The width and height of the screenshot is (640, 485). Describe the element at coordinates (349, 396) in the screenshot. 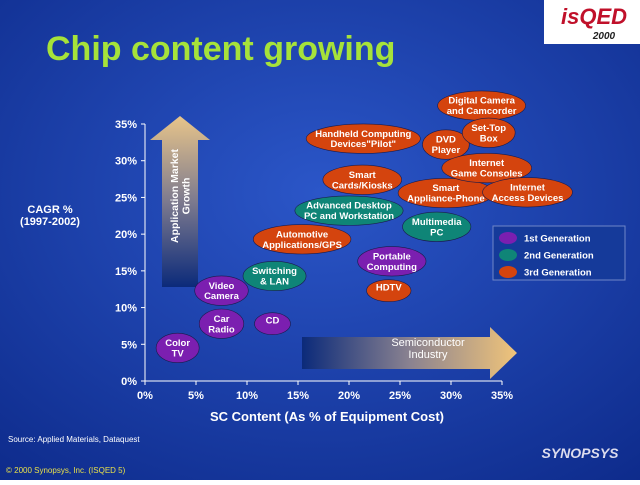

I see `x-tick-label: 20%` at that location.